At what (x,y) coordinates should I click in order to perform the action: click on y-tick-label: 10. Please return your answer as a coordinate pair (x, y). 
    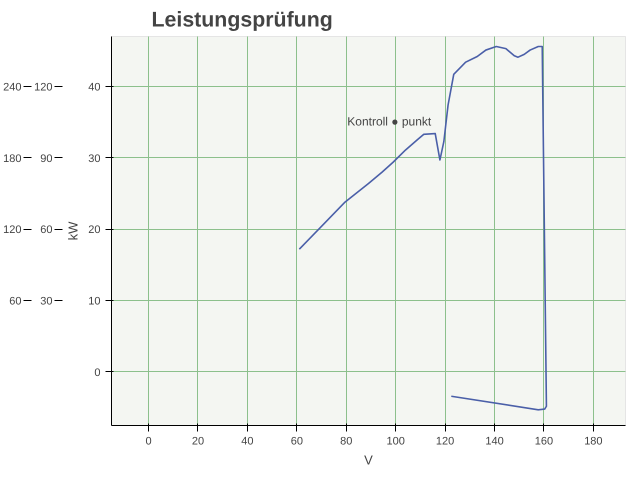
    Looking at the image, I should click on (94, 302).